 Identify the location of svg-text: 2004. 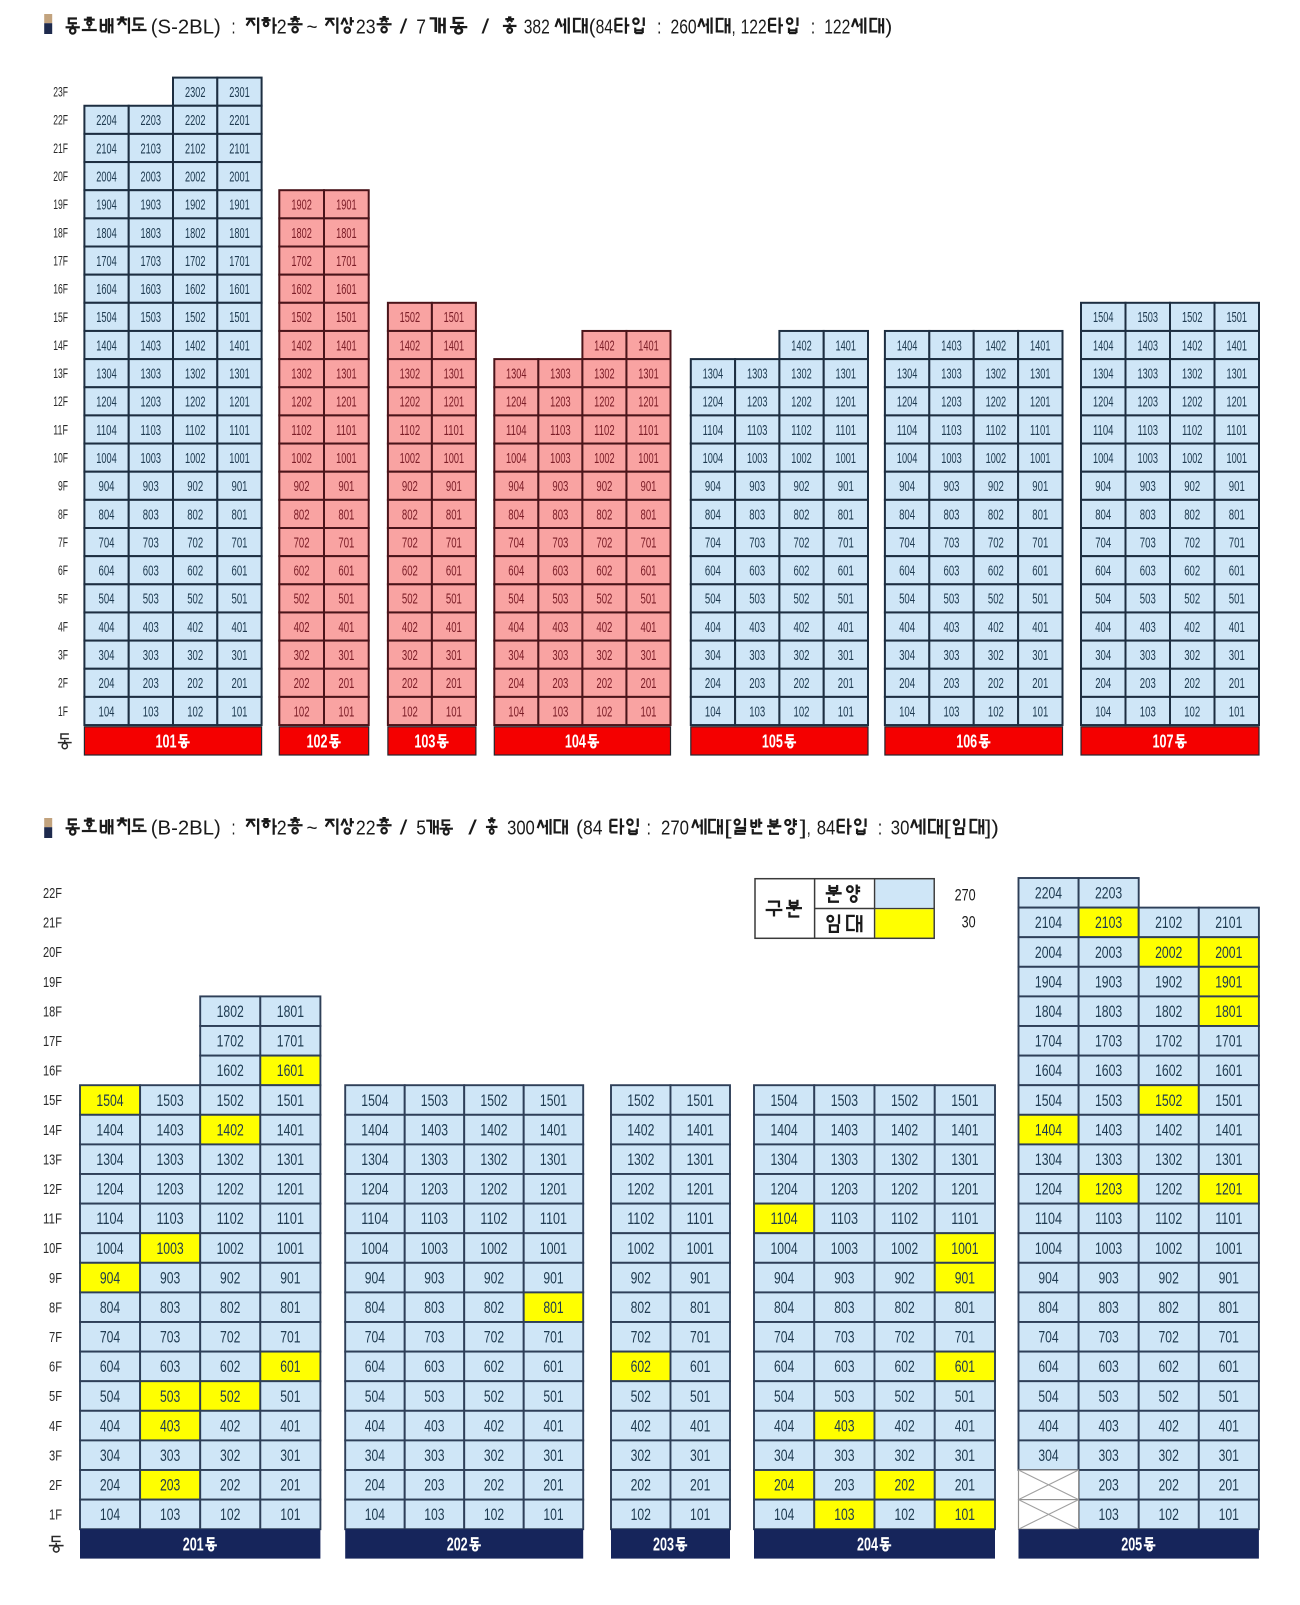
(106, 177).